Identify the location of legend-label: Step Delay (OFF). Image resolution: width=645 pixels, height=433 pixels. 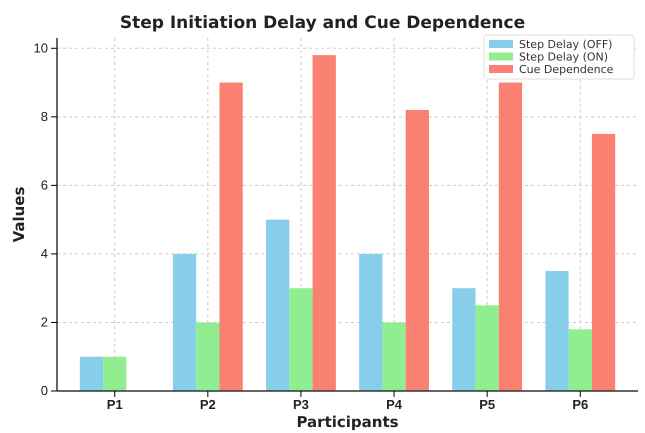
(565, 44).